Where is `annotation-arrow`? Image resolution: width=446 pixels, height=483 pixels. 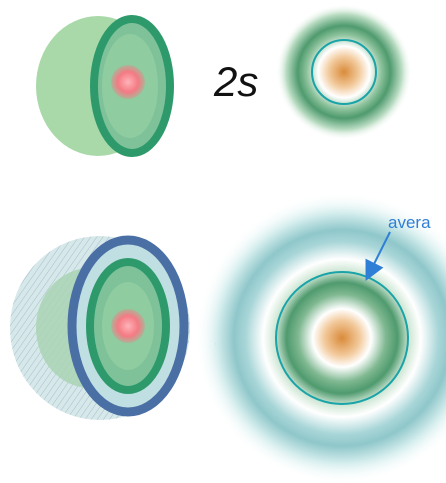 annotation-arrow is located at coordinates (378, 256).